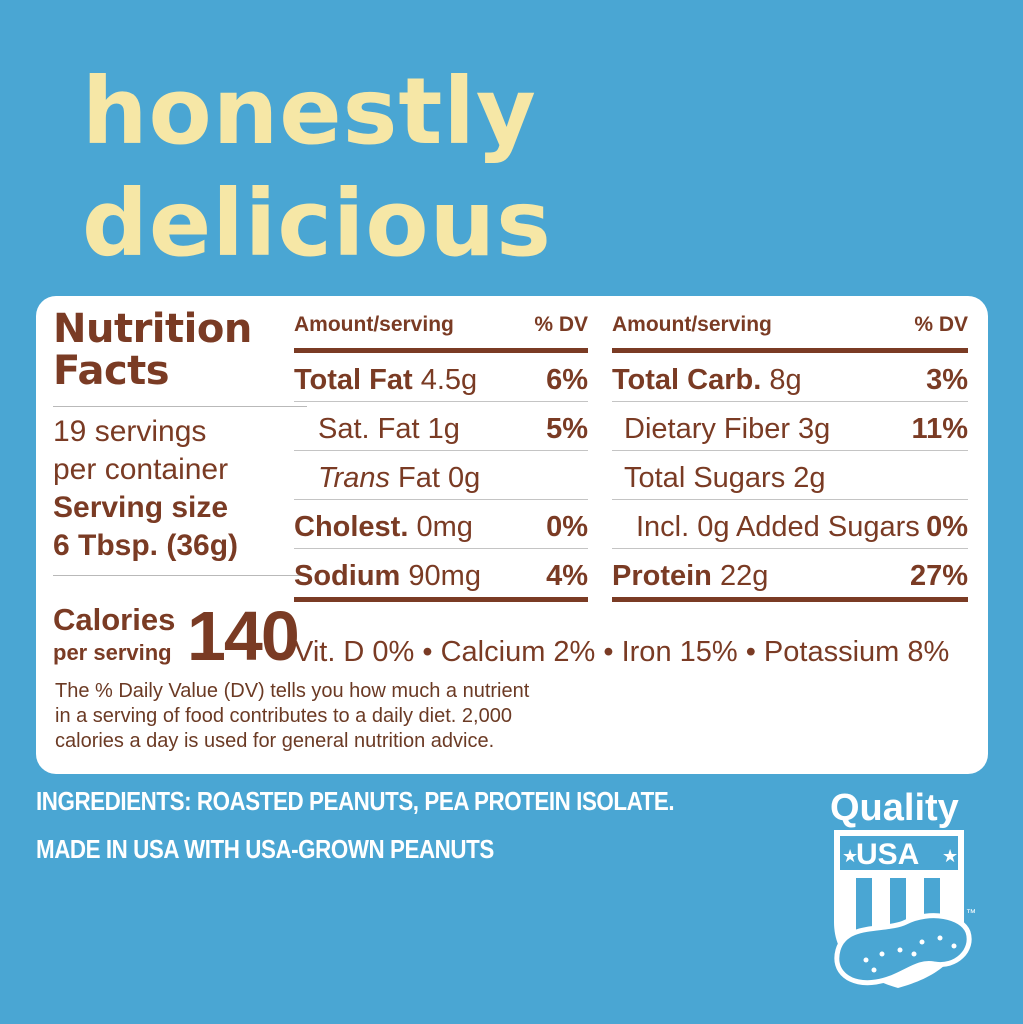 The width and height of the screenshot is (1023, 1024). I want to click on headline-line-1: honestly, so click(309, 111).